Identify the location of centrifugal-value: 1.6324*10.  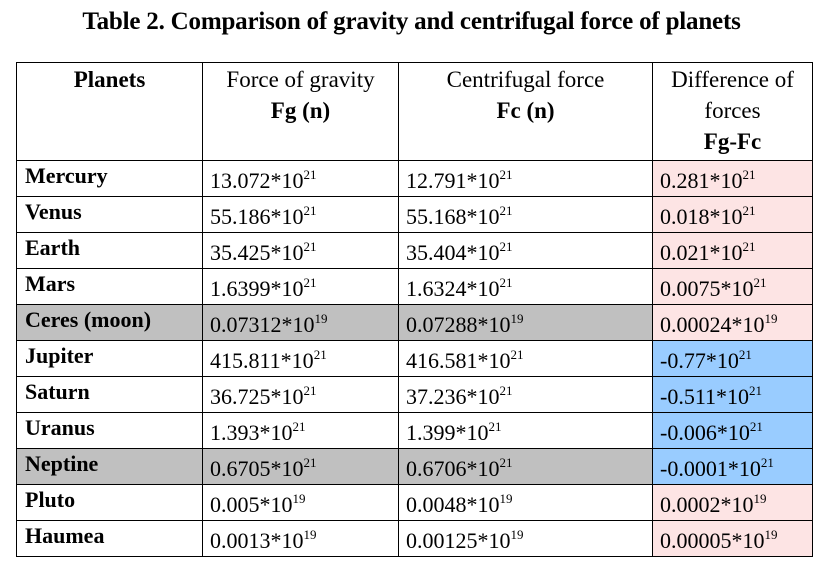
(453, 288).